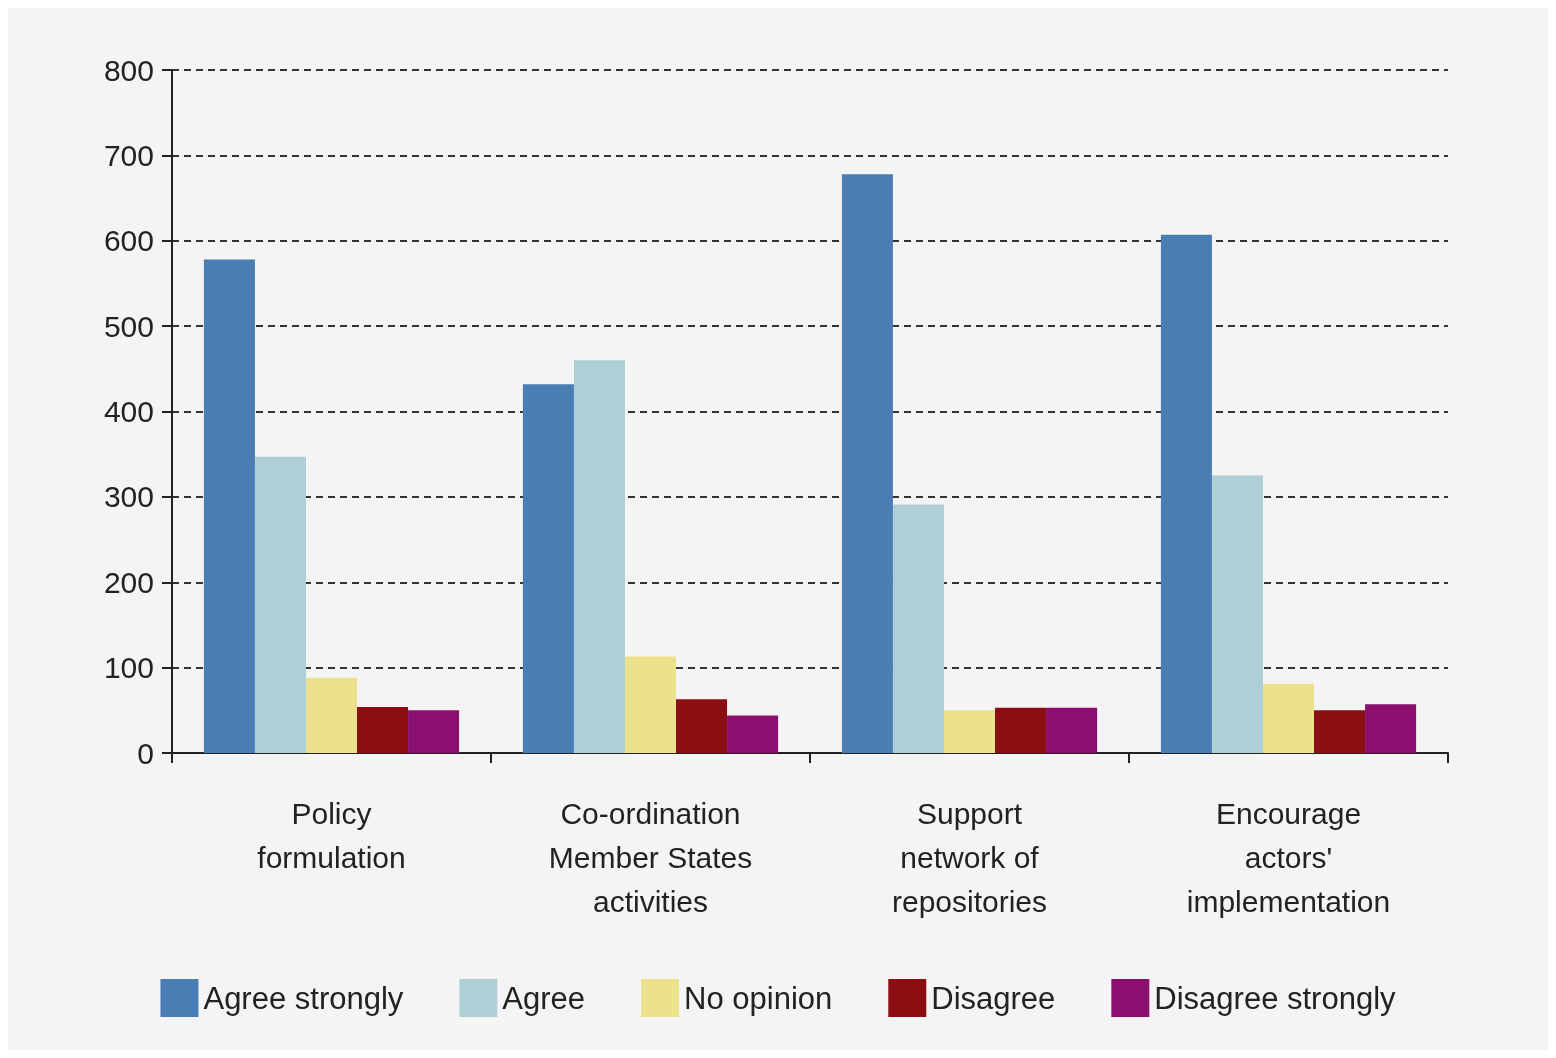 The height and width of the screenshot is (1058, 1556). What do you see at coordinates (1275, 998) in the screenshot?
I see `legend-label: Disagree strongly` at bounding box center [1275, 998].